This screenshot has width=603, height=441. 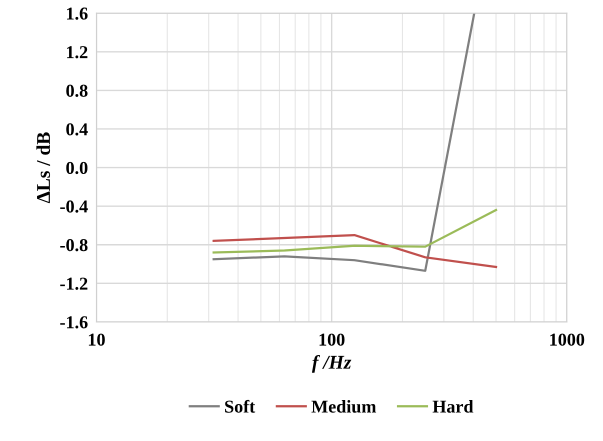 I want to click on y-tick-label: -1.2, so click(x=74, y=284).